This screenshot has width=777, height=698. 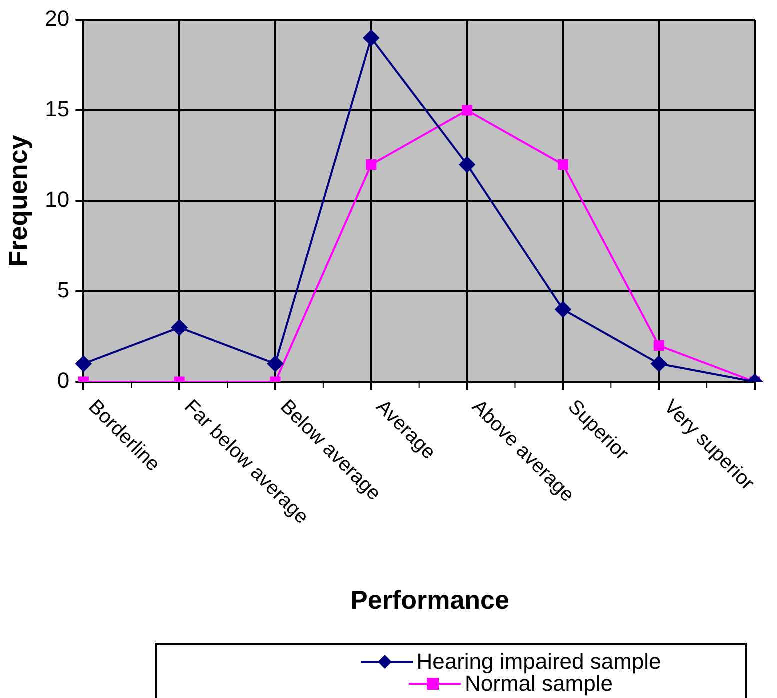 I want to click on y-tick-label: 0, so click(x=63, y=381).